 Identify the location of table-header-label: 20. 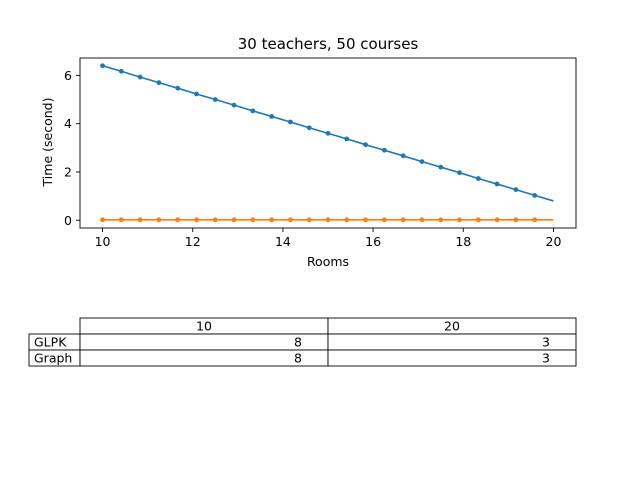
(452, 326).